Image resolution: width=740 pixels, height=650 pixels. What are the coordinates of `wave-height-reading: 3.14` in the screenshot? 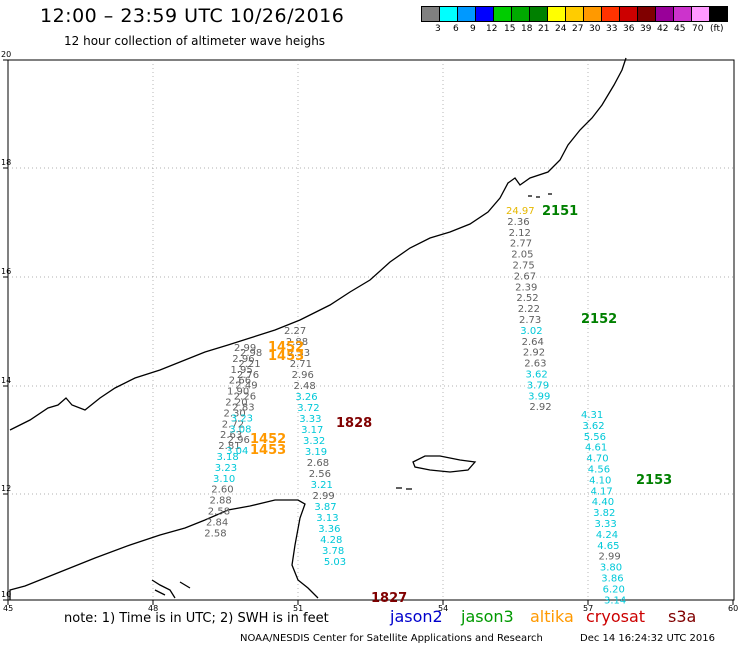 It's located at (615, 600).